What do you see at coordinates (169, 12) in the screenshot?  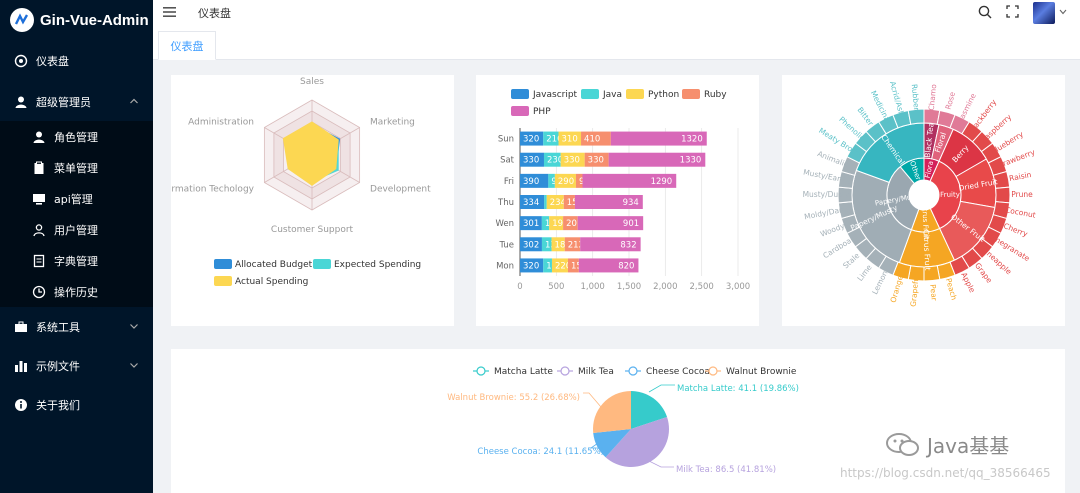 I see `menu-toggle-icon` at bounding box center [169, 12].